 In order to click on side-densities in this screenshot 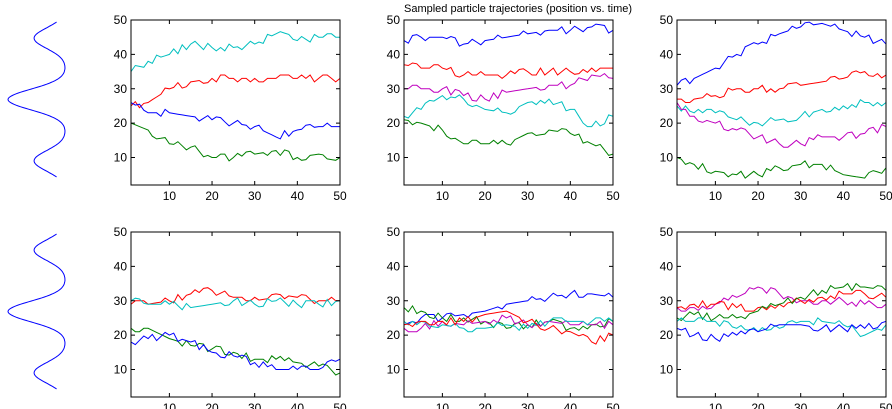, I will do `click(36, 205)`.